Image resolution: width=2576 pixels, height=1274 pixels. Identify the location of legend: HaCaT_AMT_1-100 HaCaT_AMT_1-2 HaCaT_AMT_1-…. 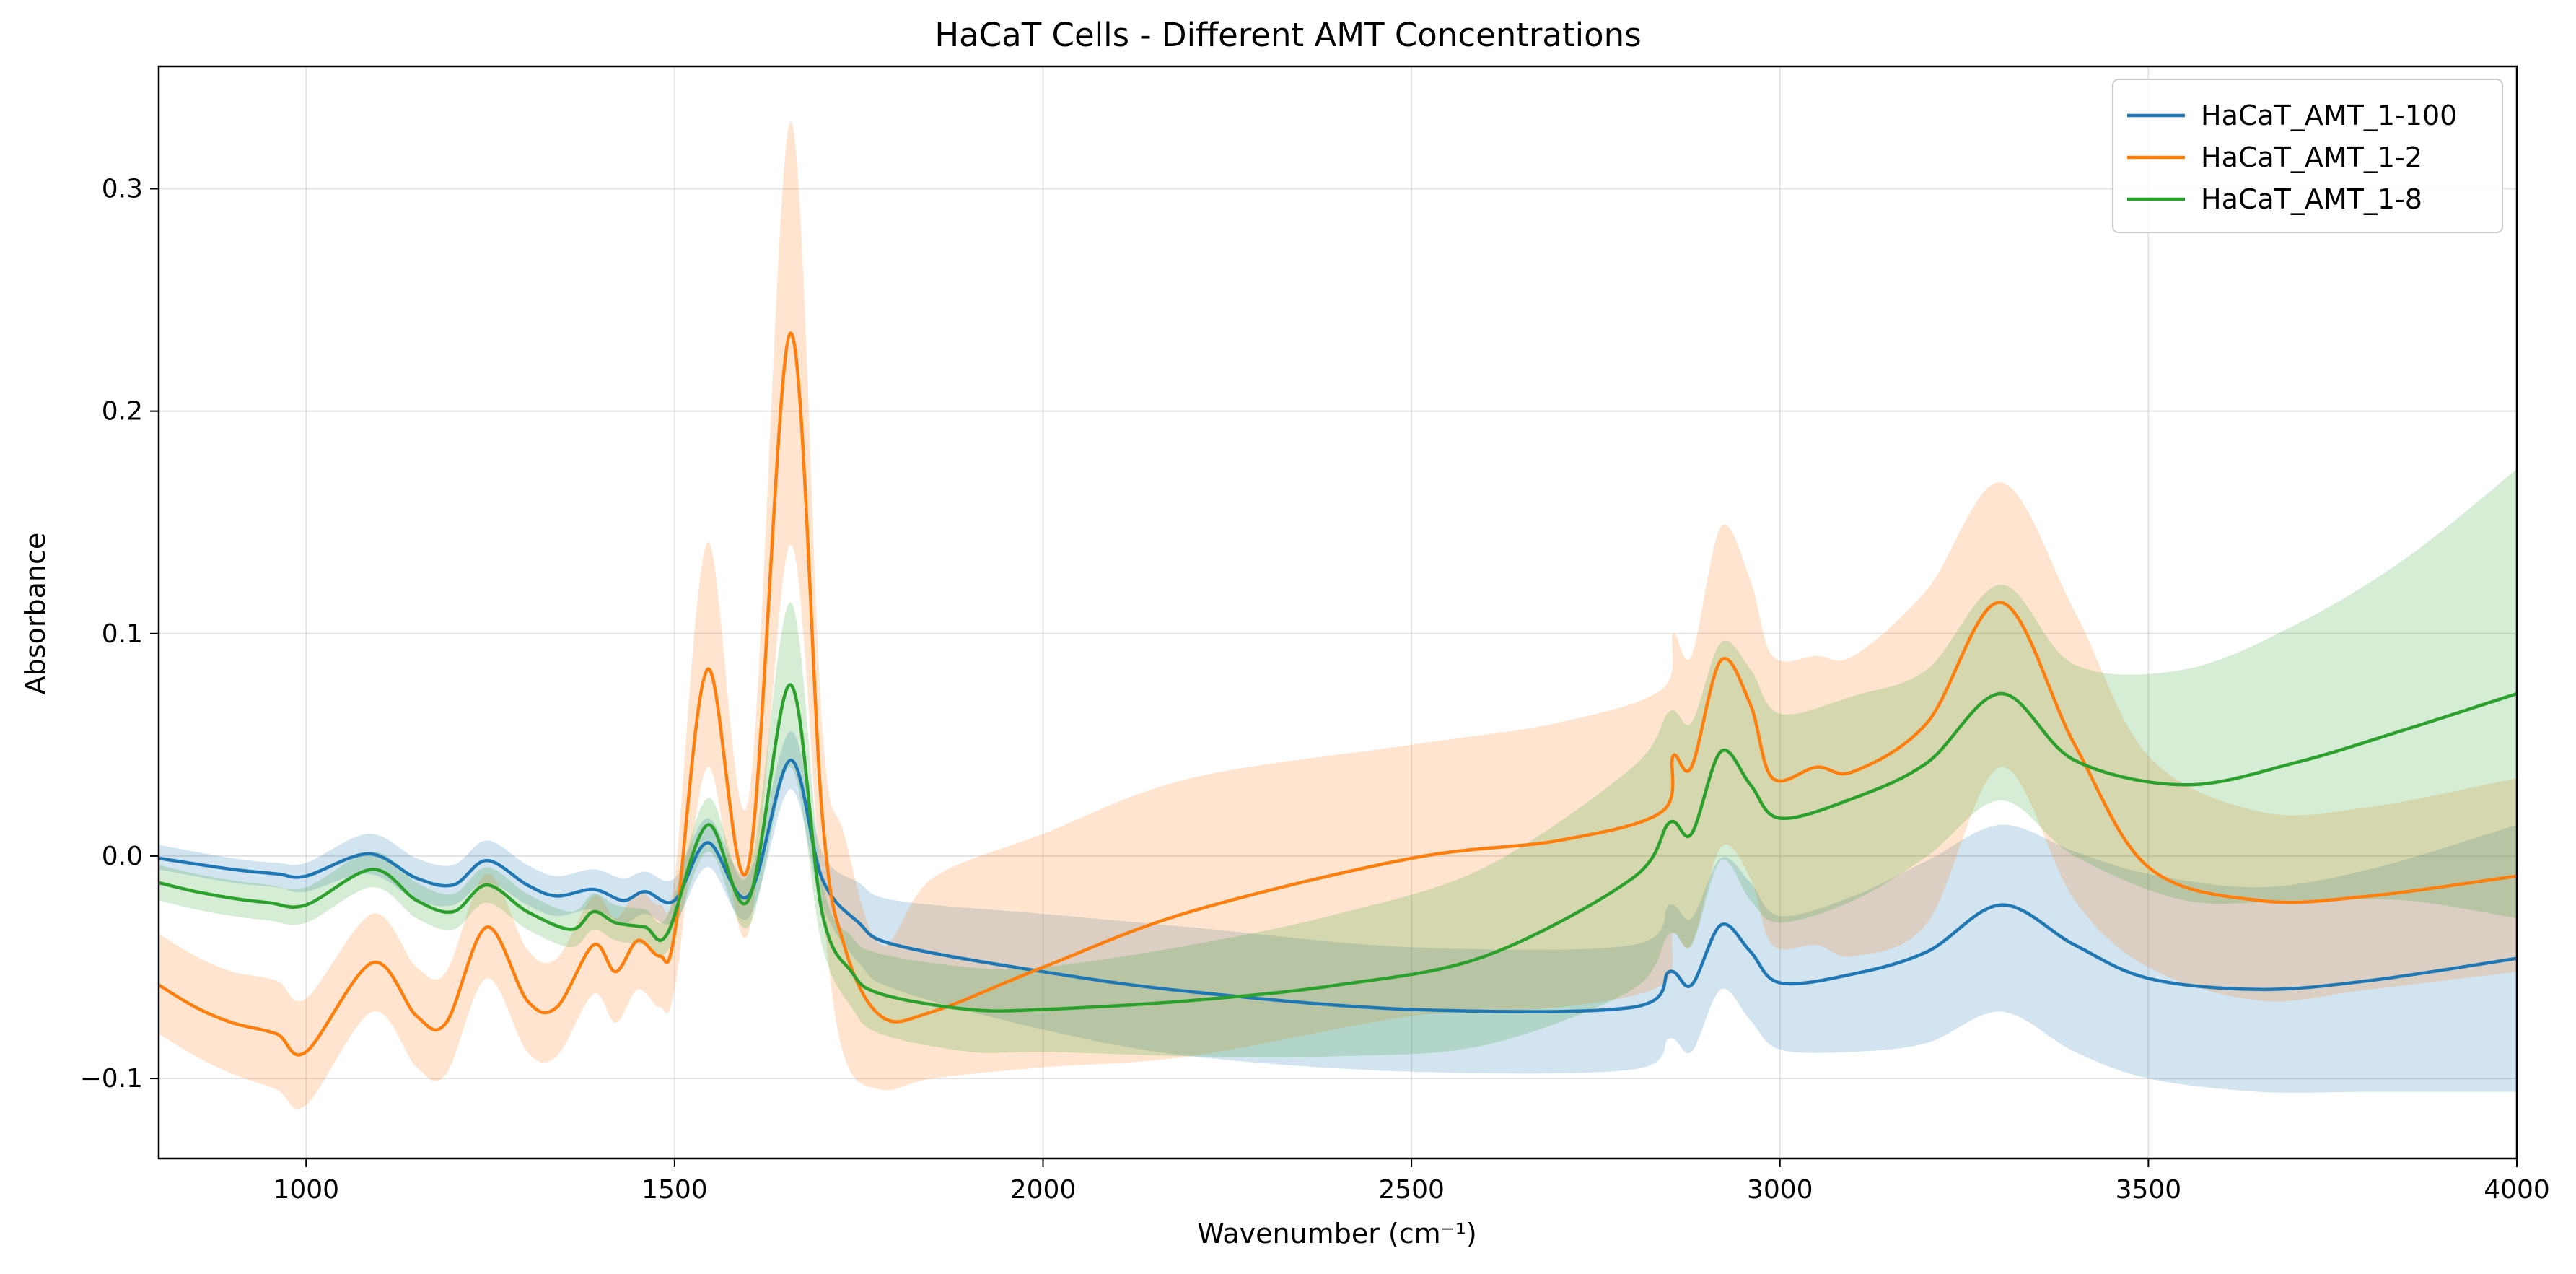
(2307, 156).